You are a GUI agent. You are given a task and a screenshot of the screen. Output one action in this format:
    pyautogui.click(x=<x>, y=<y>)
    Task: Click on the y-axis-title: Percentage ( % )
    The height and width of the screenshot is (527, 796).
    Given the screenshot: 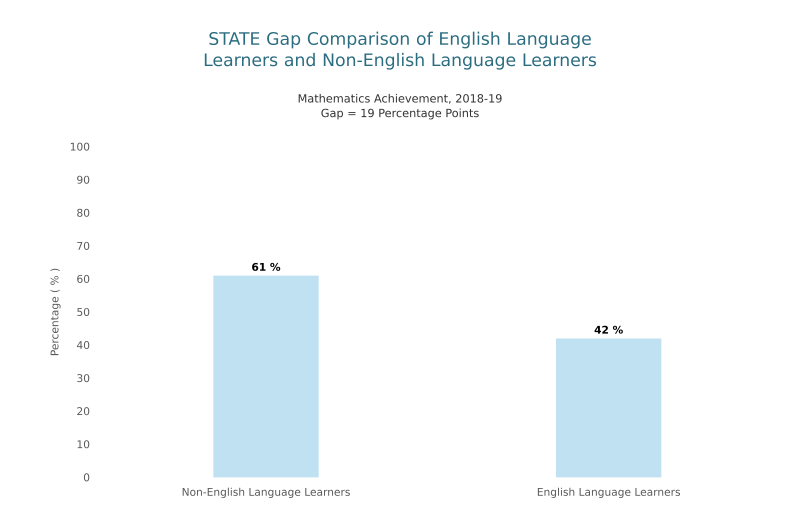 What is the action you would take?
    pyautogui.click(x=55, y=312)
    